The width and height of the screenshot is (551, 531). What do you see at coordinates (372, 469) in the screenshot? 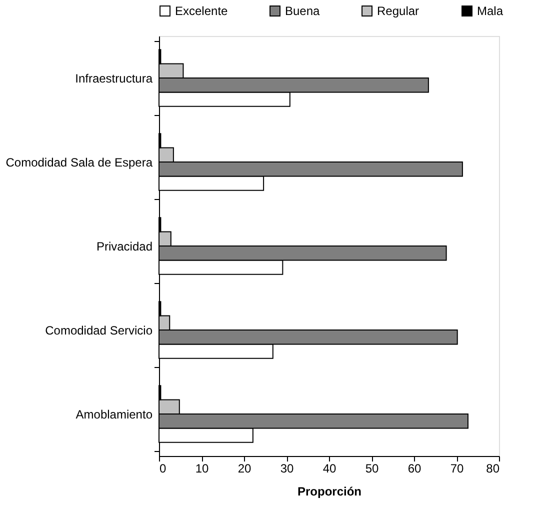
I see `x-tick-label: 50` at bounding box center [372, 469].